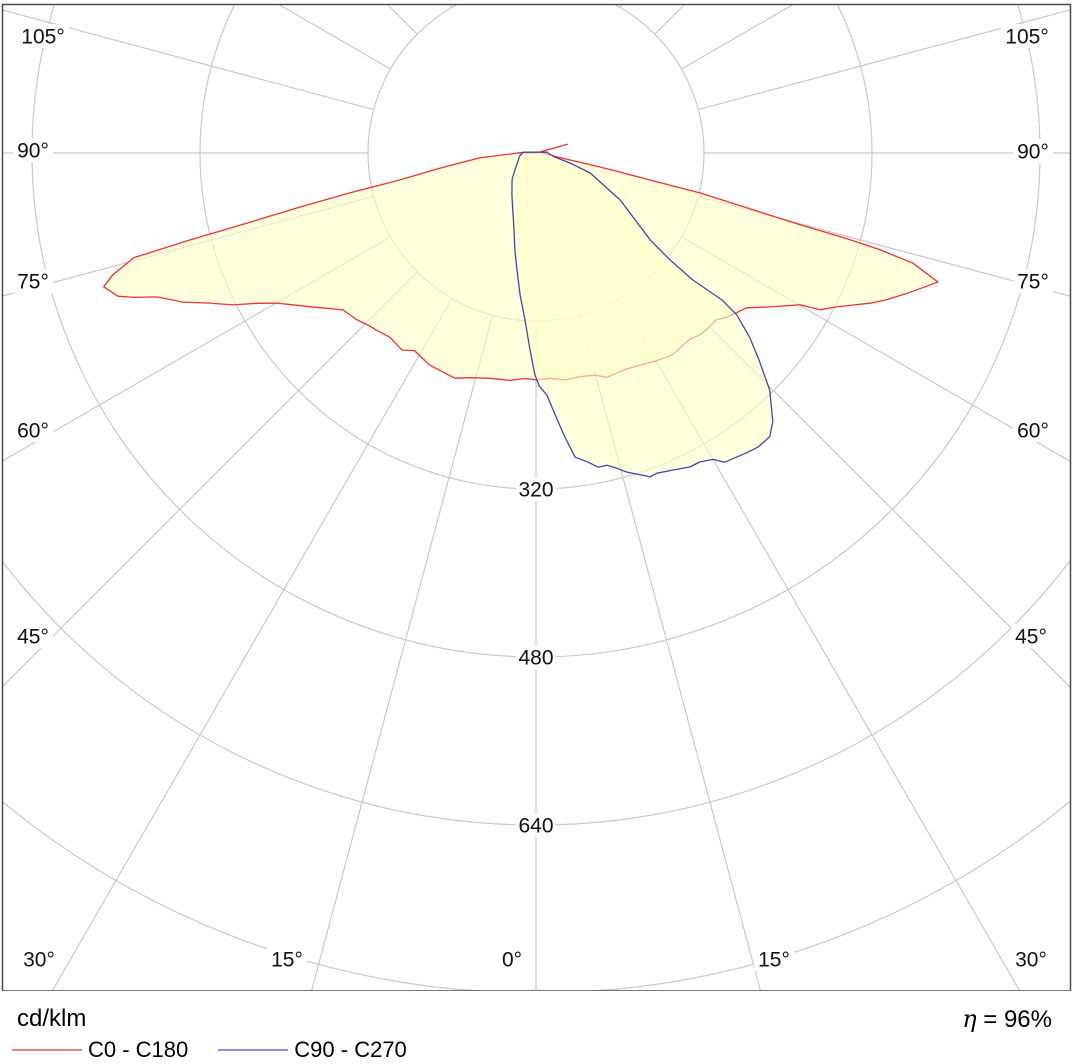 Image resolution: width=1075 pixels, height=1064 pixels. I want to click on angle-label-14-bg, so click(1027, 36).